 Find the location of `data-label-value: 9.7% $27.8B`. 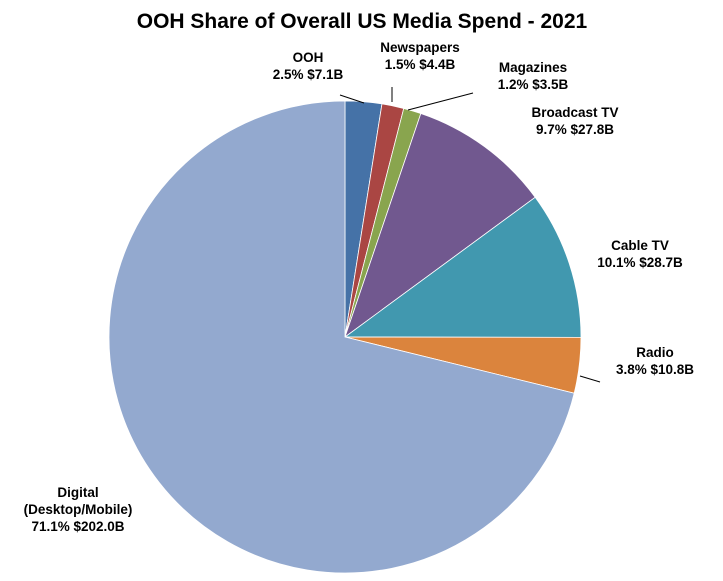

data-label-value: 9.7% $27.8B is located at coordinates (575, 129).